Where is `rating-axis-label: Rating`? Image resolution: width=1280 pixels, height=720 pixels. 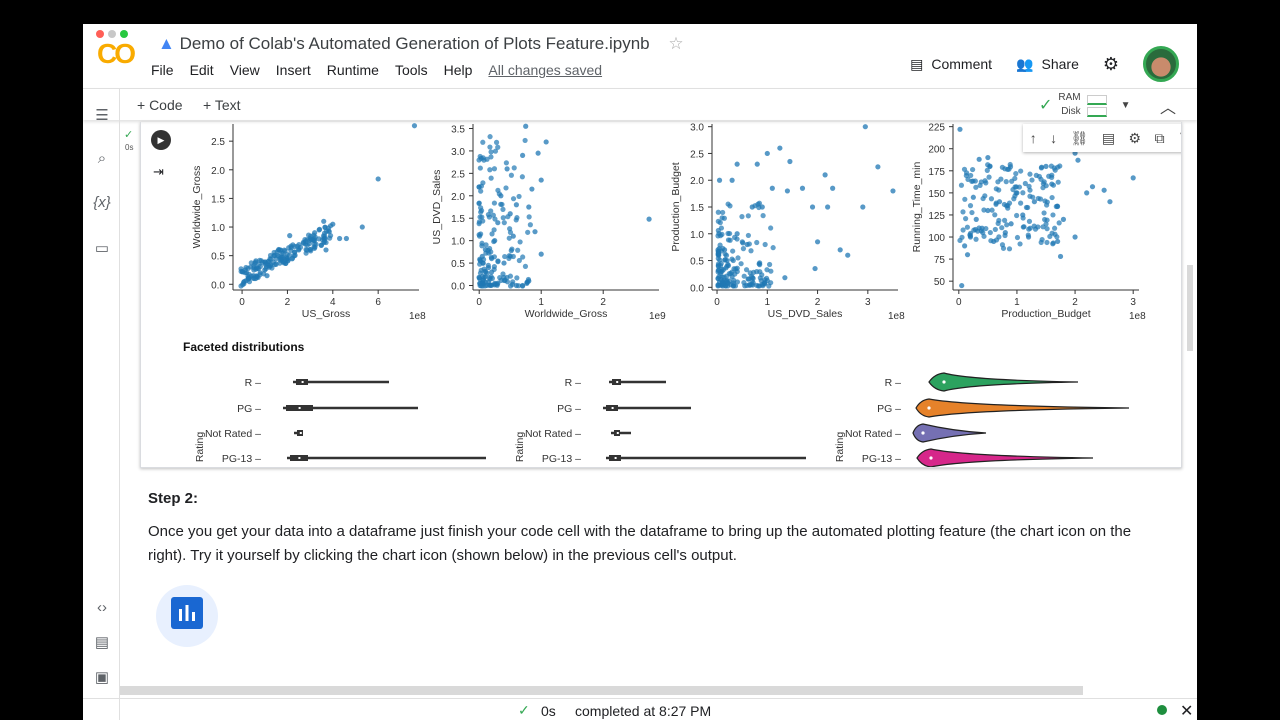
rating-axis-label: Rating is located at coordinates (200, 447).